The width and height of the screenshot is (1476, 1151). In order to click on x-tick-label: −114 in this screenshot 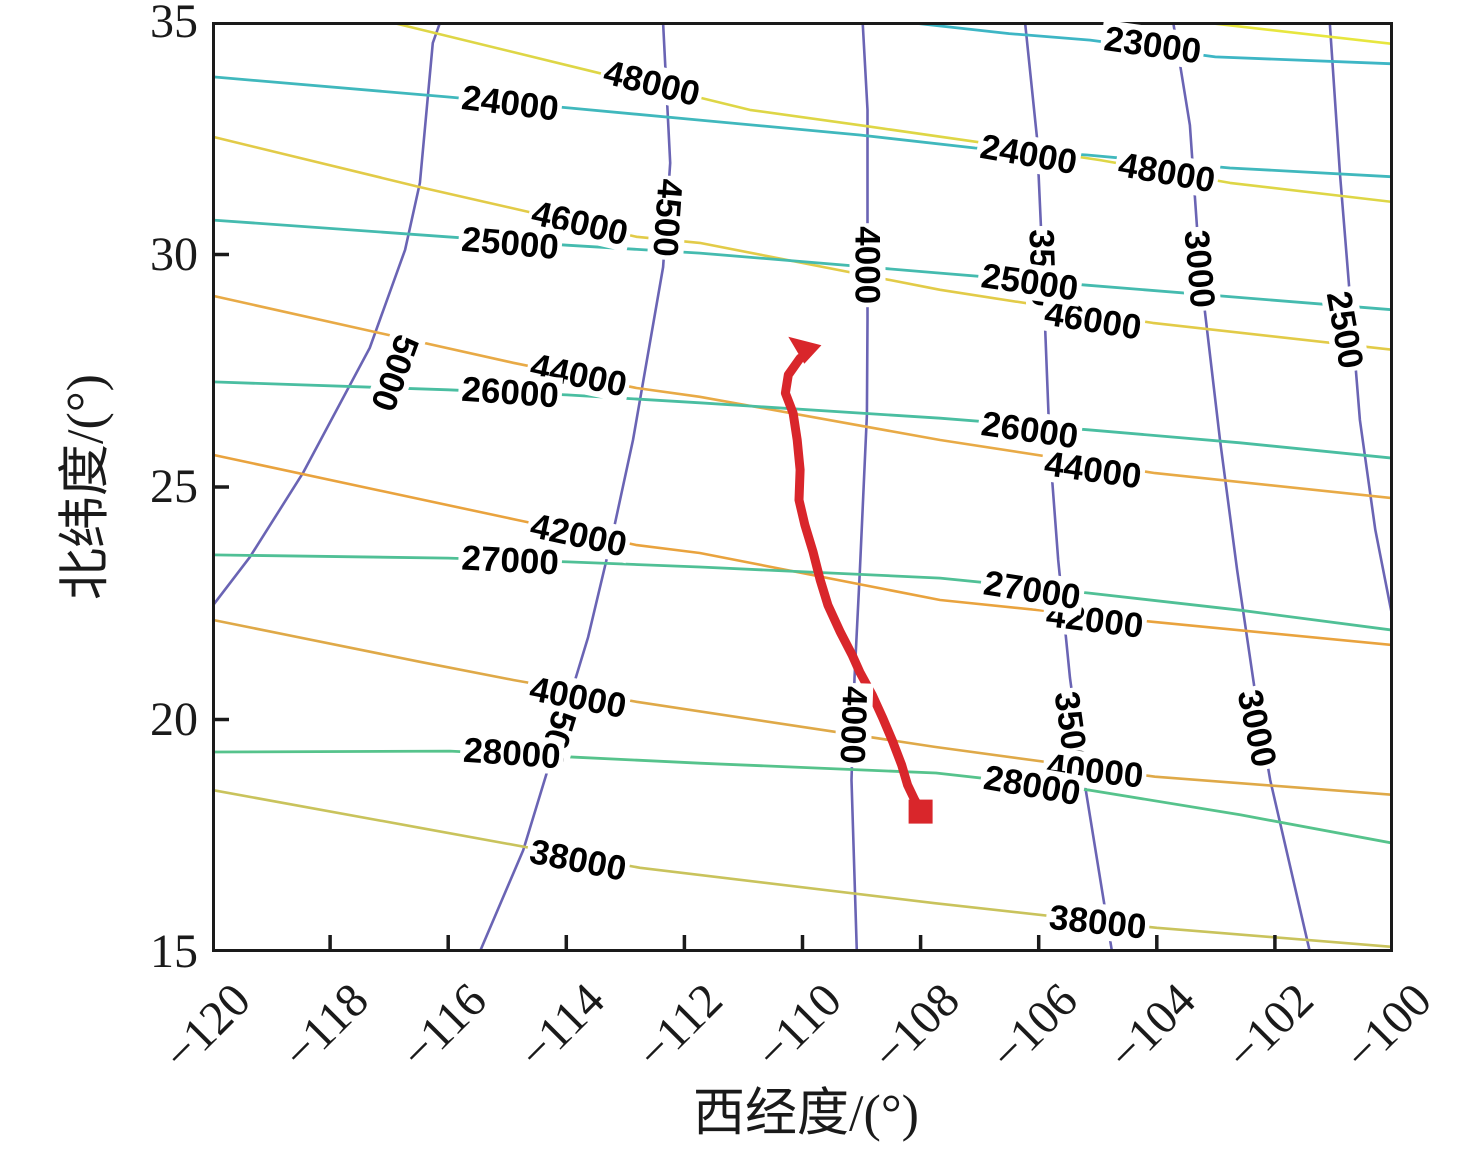, I will do `click(562, 1026)`.